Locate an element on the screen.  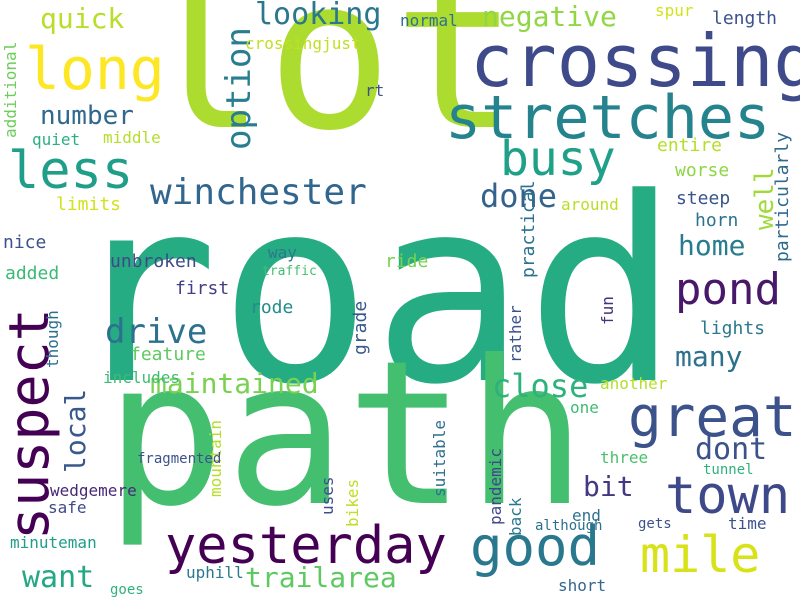
word-lot: lot is located at coordinates (330, 88).